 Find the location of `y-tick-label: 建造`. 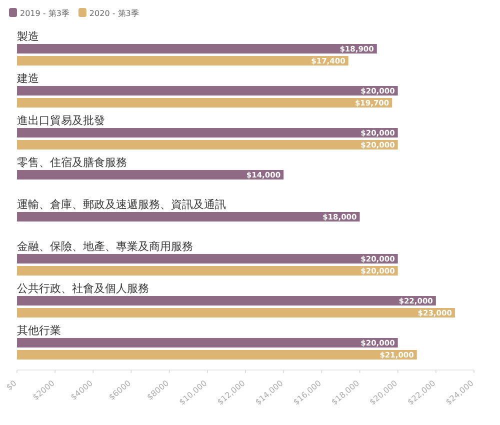

y-tick-label: 建造 is located at coordinates (27, 78).